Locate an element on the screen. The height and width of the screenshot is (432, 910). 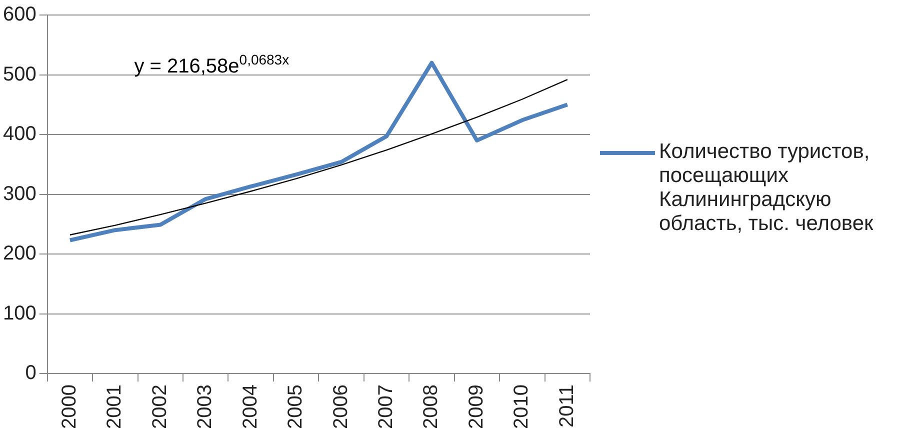
x-tick-label: 2009 is located at coordinates (476, 407).